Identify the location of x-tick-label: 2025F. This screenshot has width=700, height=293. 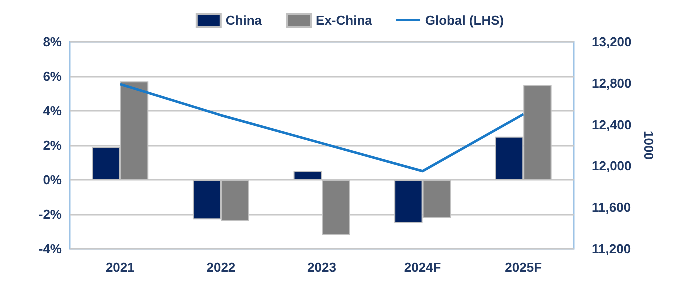
(523, 267).